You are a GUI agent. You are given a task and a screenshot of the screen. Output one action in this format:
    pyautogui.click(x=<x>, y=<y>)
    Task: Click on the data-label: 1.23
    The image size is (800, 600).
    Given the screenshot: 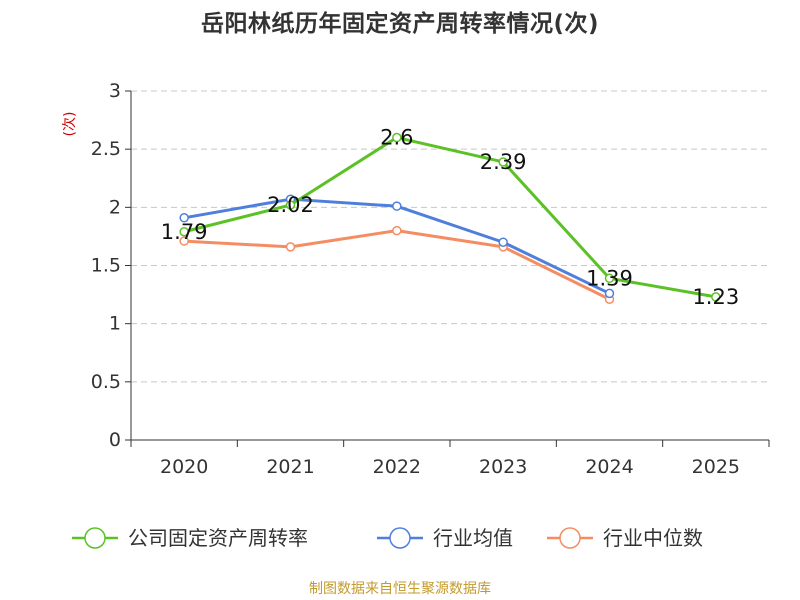 What is the action you would take?
    pyautogui.click(x=715, y=297)
    